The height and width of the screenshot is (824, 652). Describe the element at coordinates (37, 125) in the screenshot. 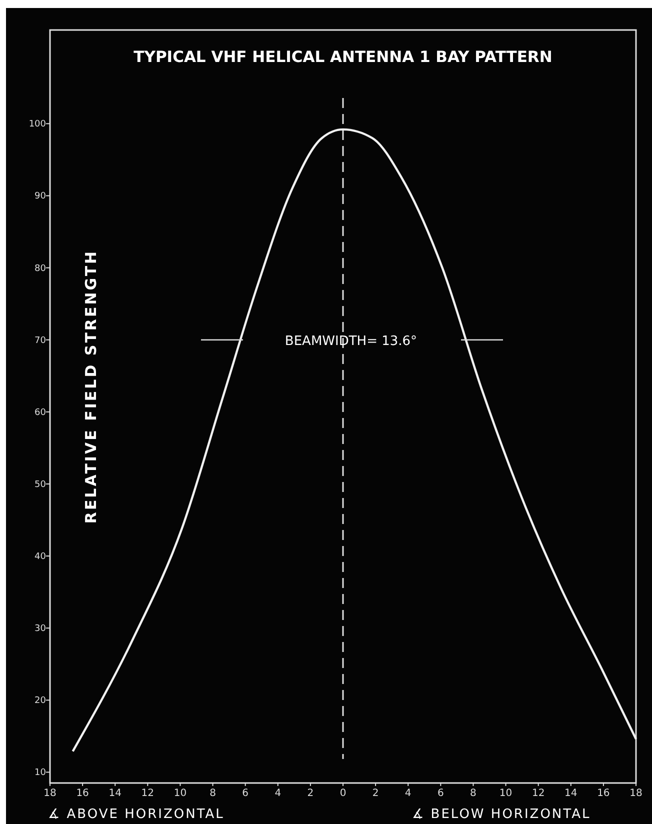

I see `y-tick-label: 100` at that location.